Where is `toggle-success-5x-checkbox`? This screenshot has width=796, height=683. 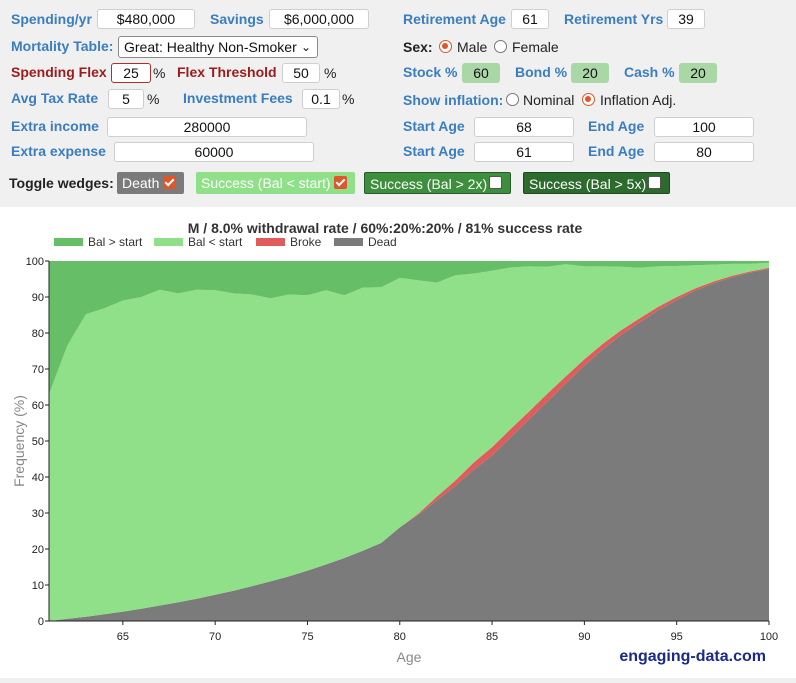
toggle-success-5x-checkbox is located at coordinates (654, 182).